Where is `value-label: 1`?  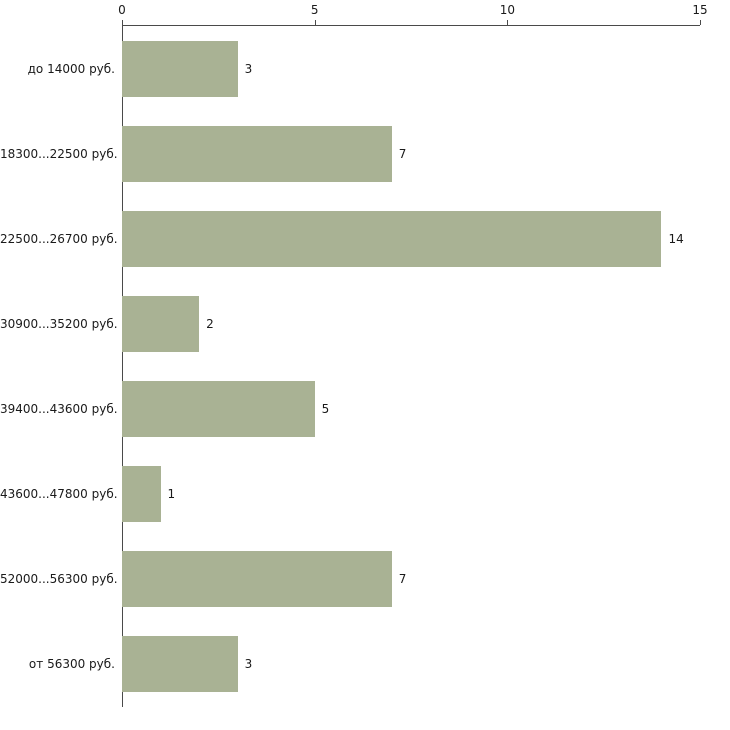 value-label: 1 is located at coordinates (171, 494).